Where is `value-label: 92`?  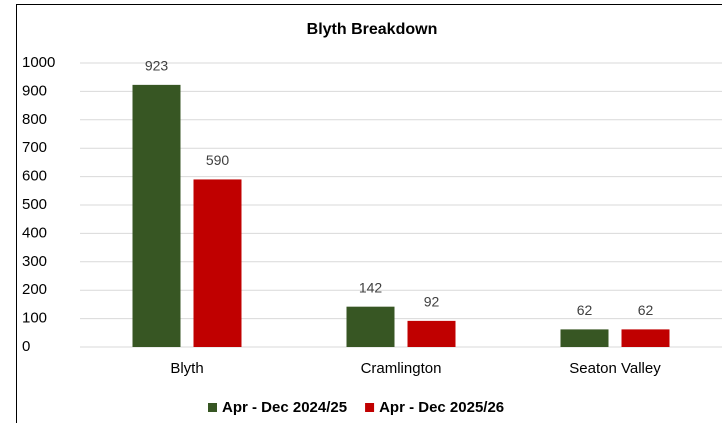
value-label: 92 is located at coordinates (432, 302).